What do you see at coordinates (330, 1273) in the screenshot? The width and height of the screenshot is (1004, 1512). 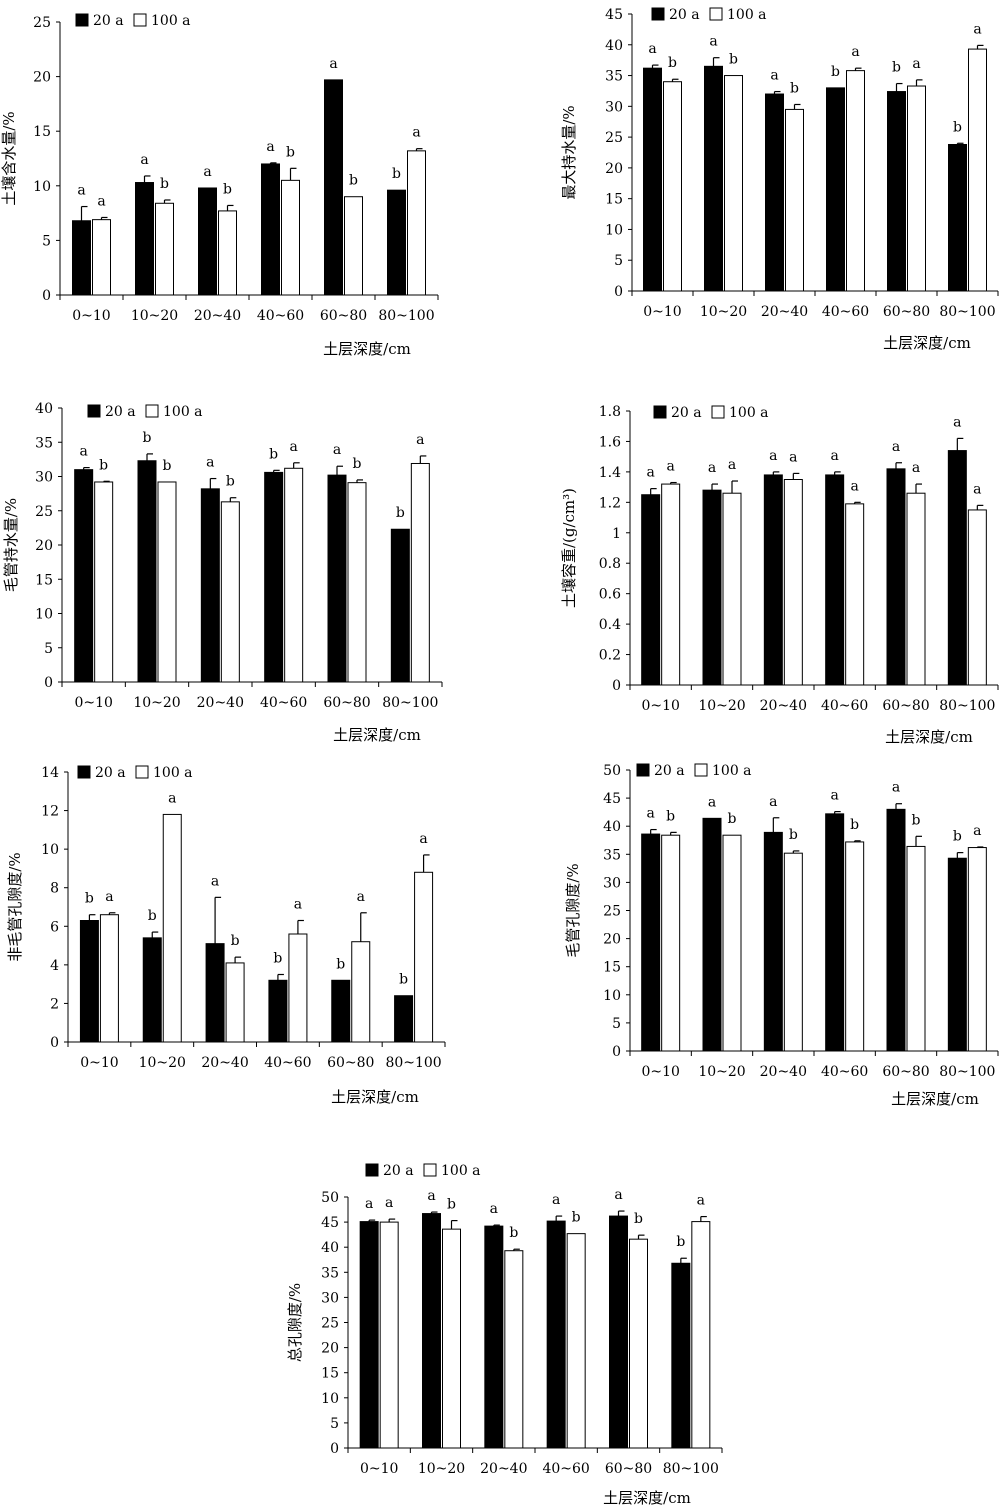 I see `y-tick-label: 35` at bounding box center [330, 1273].